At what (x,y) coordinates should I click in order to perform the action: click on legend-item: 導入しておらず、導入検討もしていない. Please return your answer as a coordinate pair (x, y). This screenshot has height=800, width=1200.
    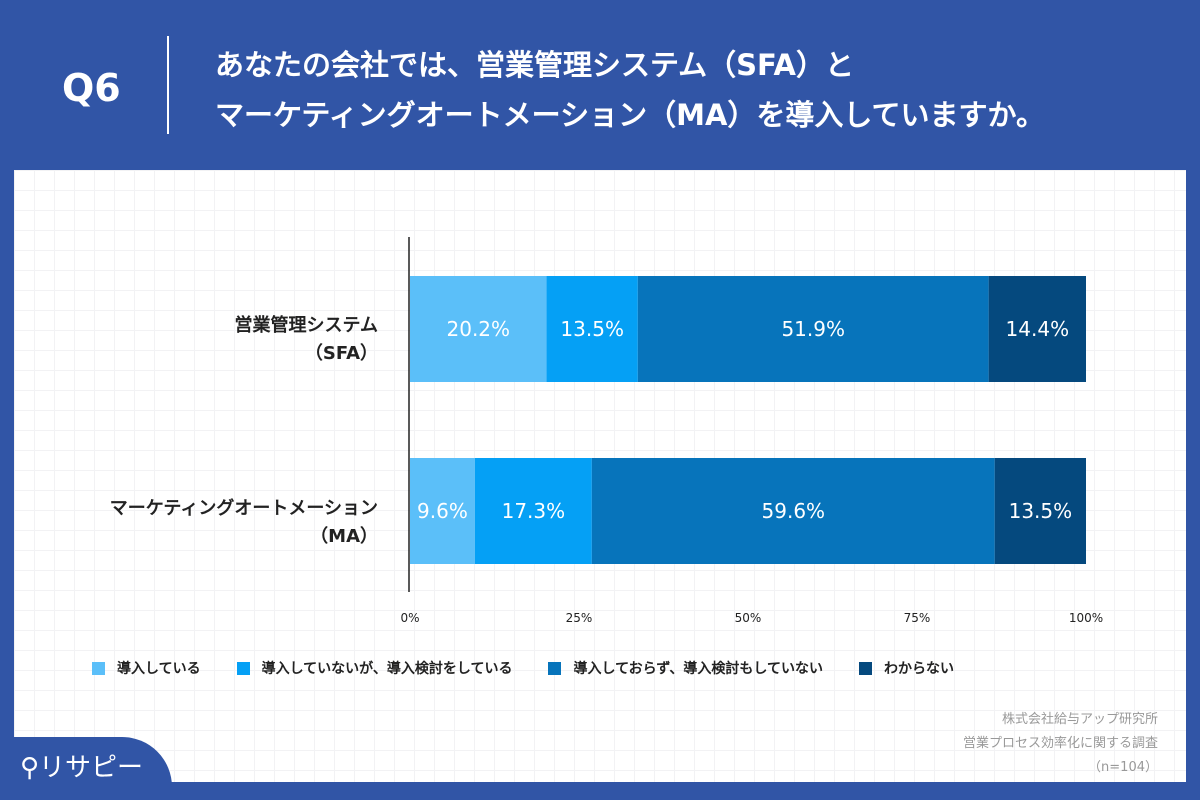
    Looking at the image, I should click on (685, 668).